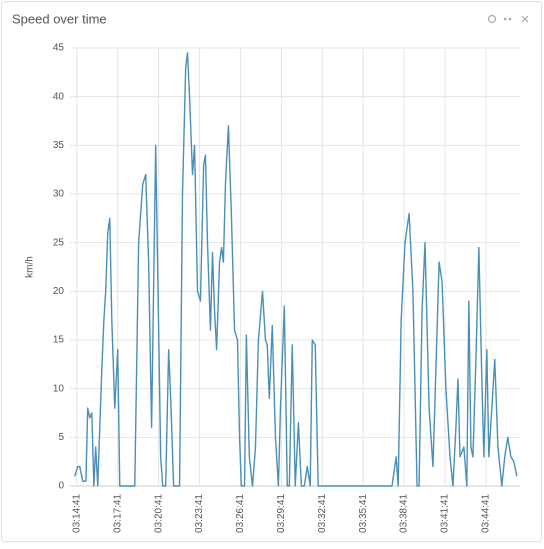 Image resolution: width=544 pixels, height=549 pixels. Describe the element at coordinates (59, 242) in the screenshot. I see `y-tick-label: 25` at that location.